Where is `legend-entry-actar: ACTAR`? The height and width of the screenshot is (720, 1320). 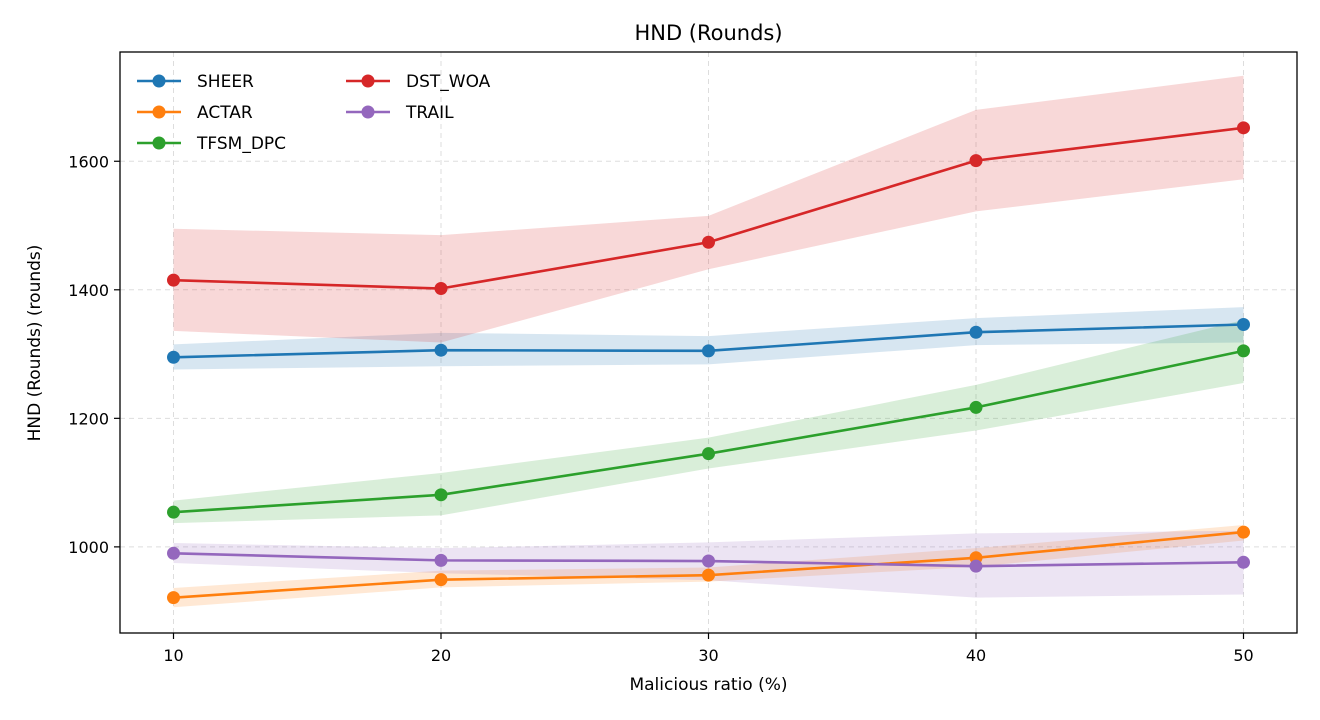 legend-entry-actar: ACTAR is located at coordinates (195, 113).